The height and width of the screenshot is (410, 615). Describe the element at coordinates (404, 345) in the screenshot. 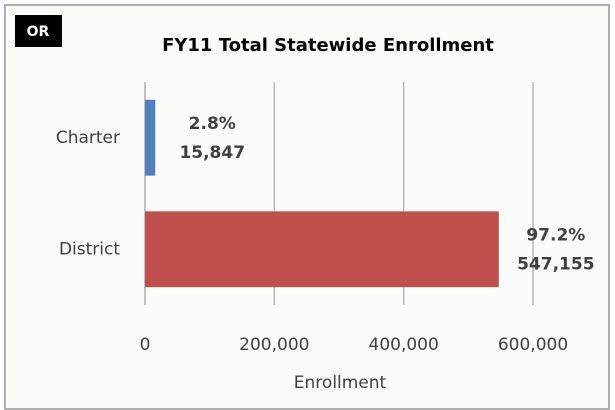

I see `x-tick-label: 400,000` at that location.